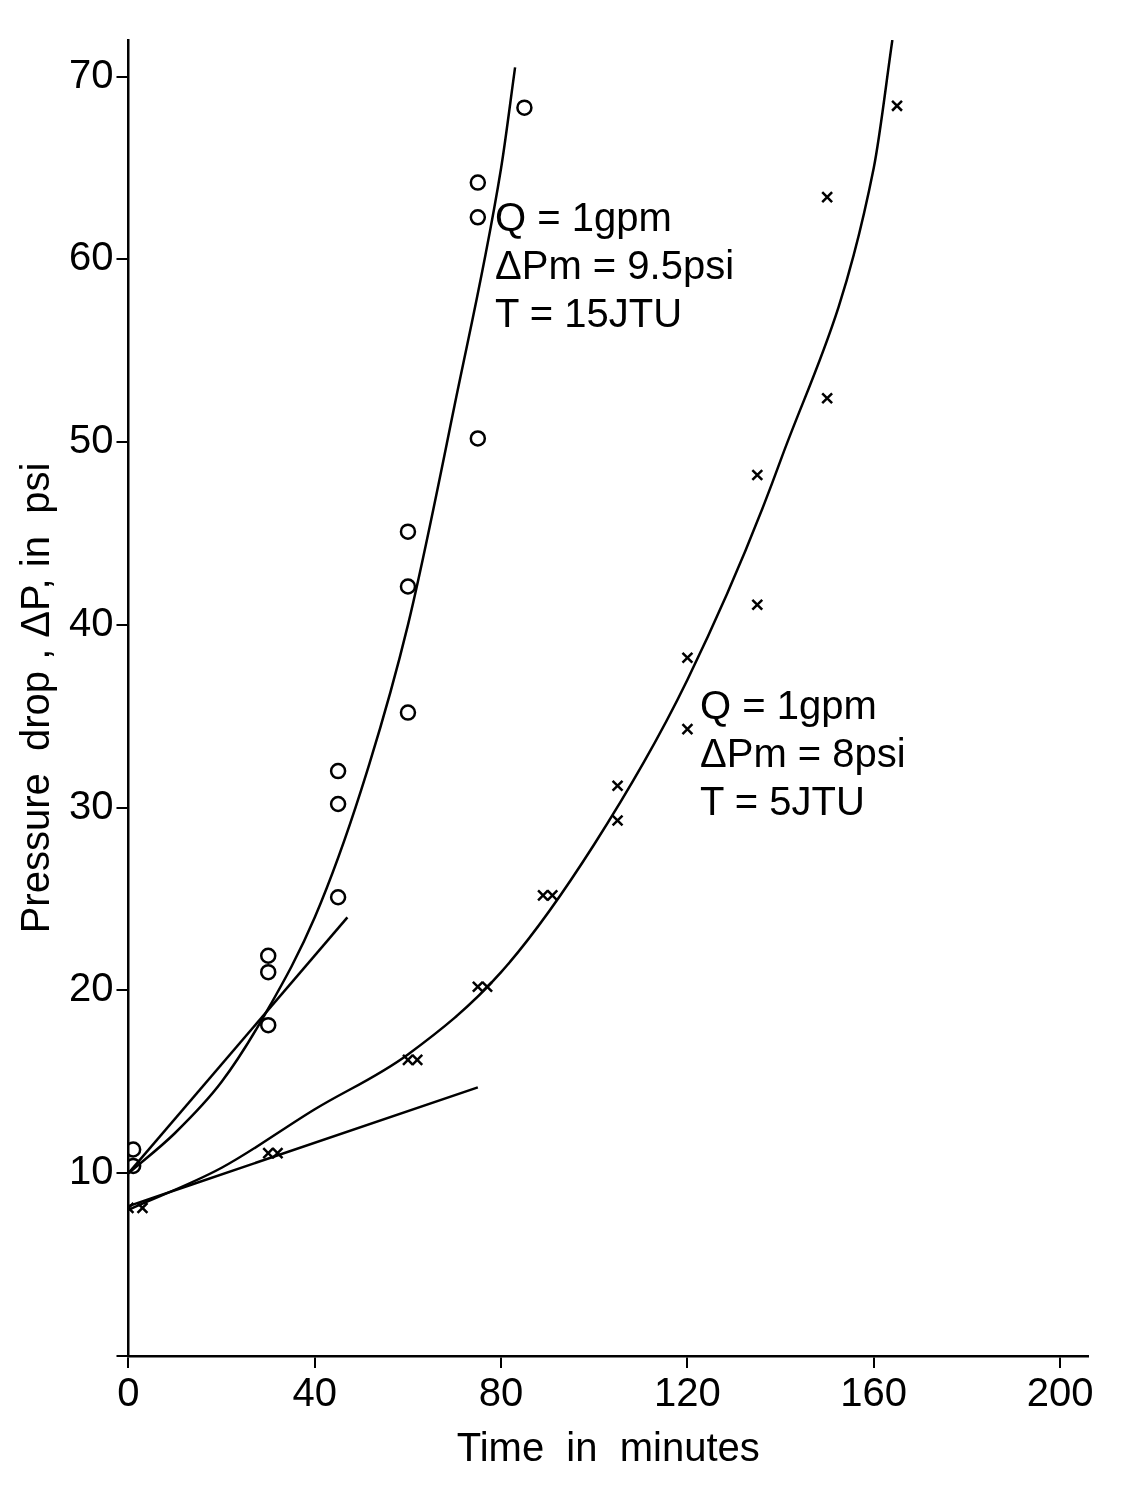 The height and width of the screenshot is (1488, 1128). Describe the element at coordinates (608, 1447) in the screenshot. I see `x-axis-title: Time in minutes` at that location.